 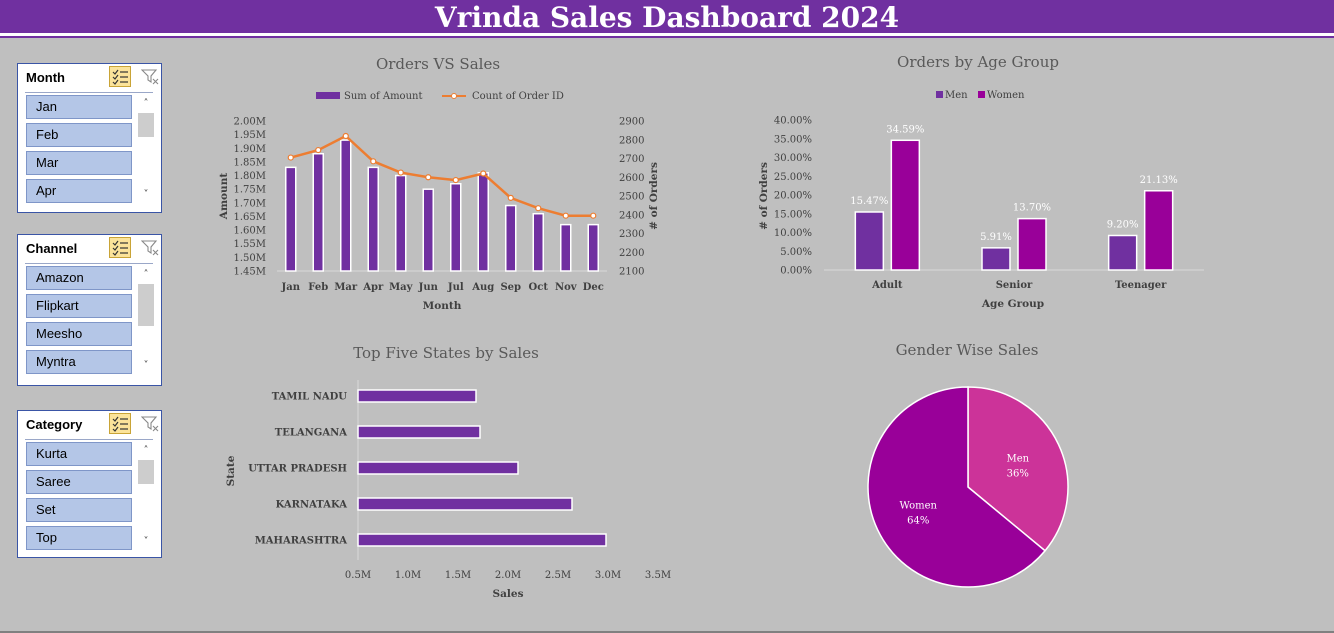 What do you see at coordinates (79, 538) in the screenshot?
I see `slicer-item-top: Top` at bounding box center [79, 538].